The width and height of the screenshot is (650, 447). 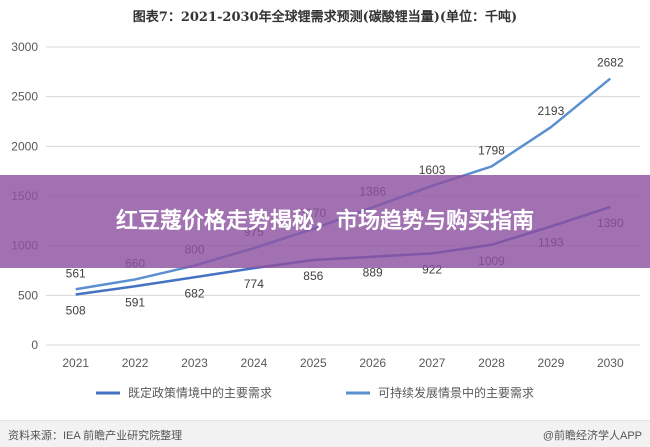 I want to click on data-label: 774, so click(x=254, y=284).